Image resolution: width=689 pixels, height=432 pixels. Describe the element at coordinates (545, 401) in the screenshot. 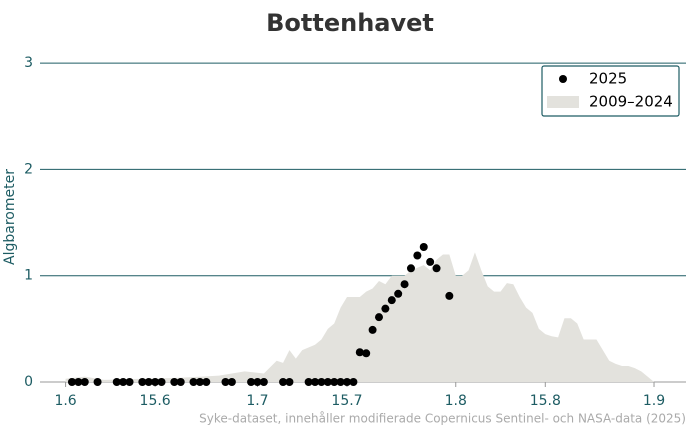

I see `x-tick-label: 15.8` at that location.